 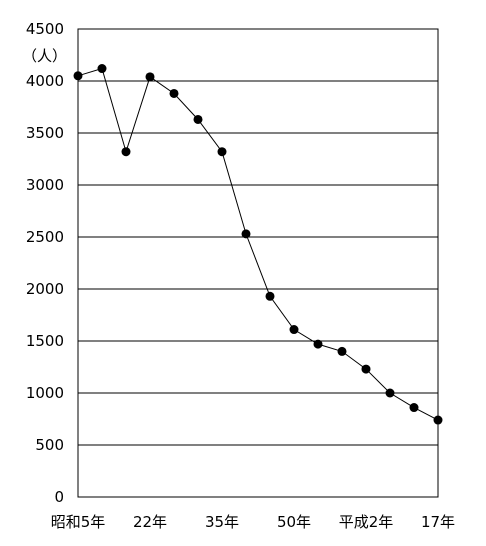 I want to click on y-unit-label: （人）, so click(x=44, y=56).